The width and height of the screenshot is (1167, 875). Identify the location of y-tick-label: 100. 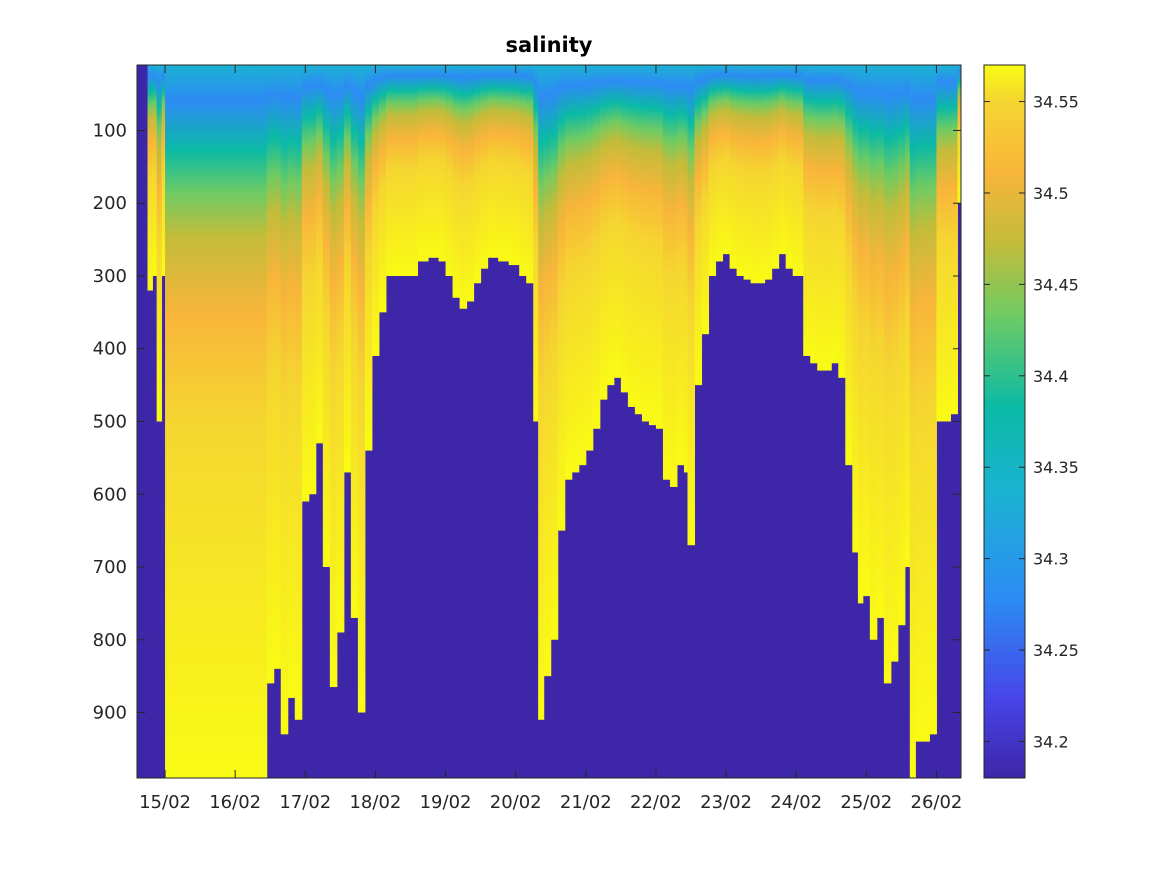
(110, 130).